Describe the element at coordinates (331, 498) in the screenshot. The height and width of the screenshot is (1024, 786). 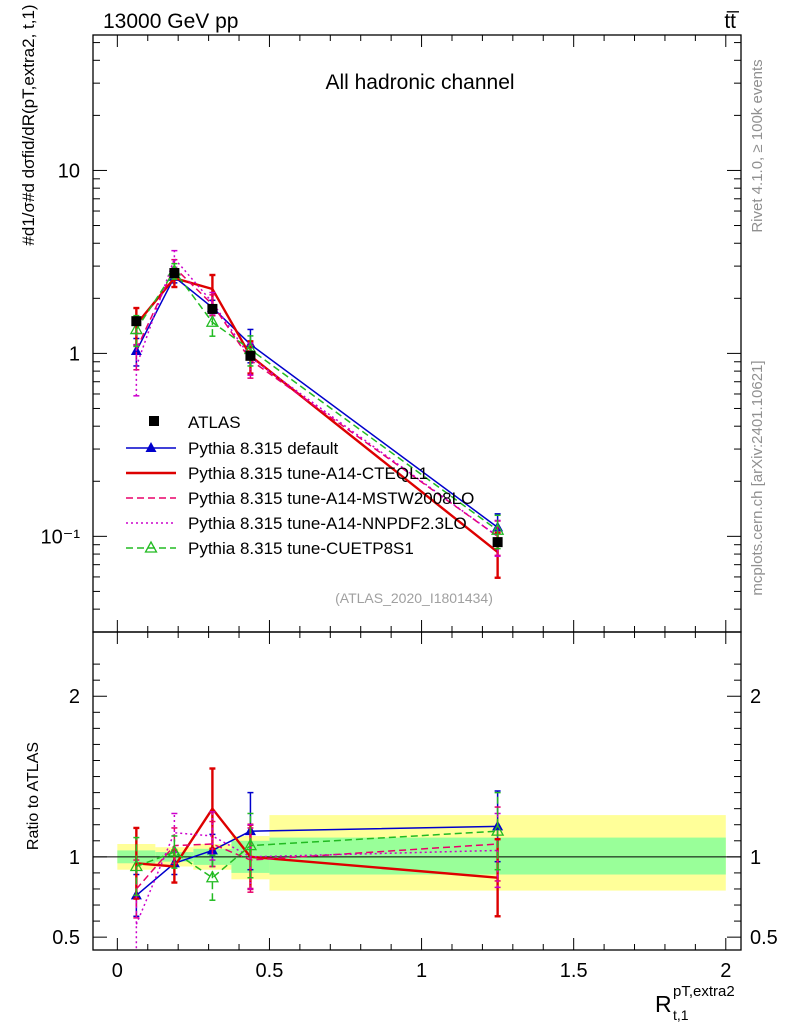
I see `legend-label-2: Pythia 8.315 tune-A14-MSTW2008LO` at that location.